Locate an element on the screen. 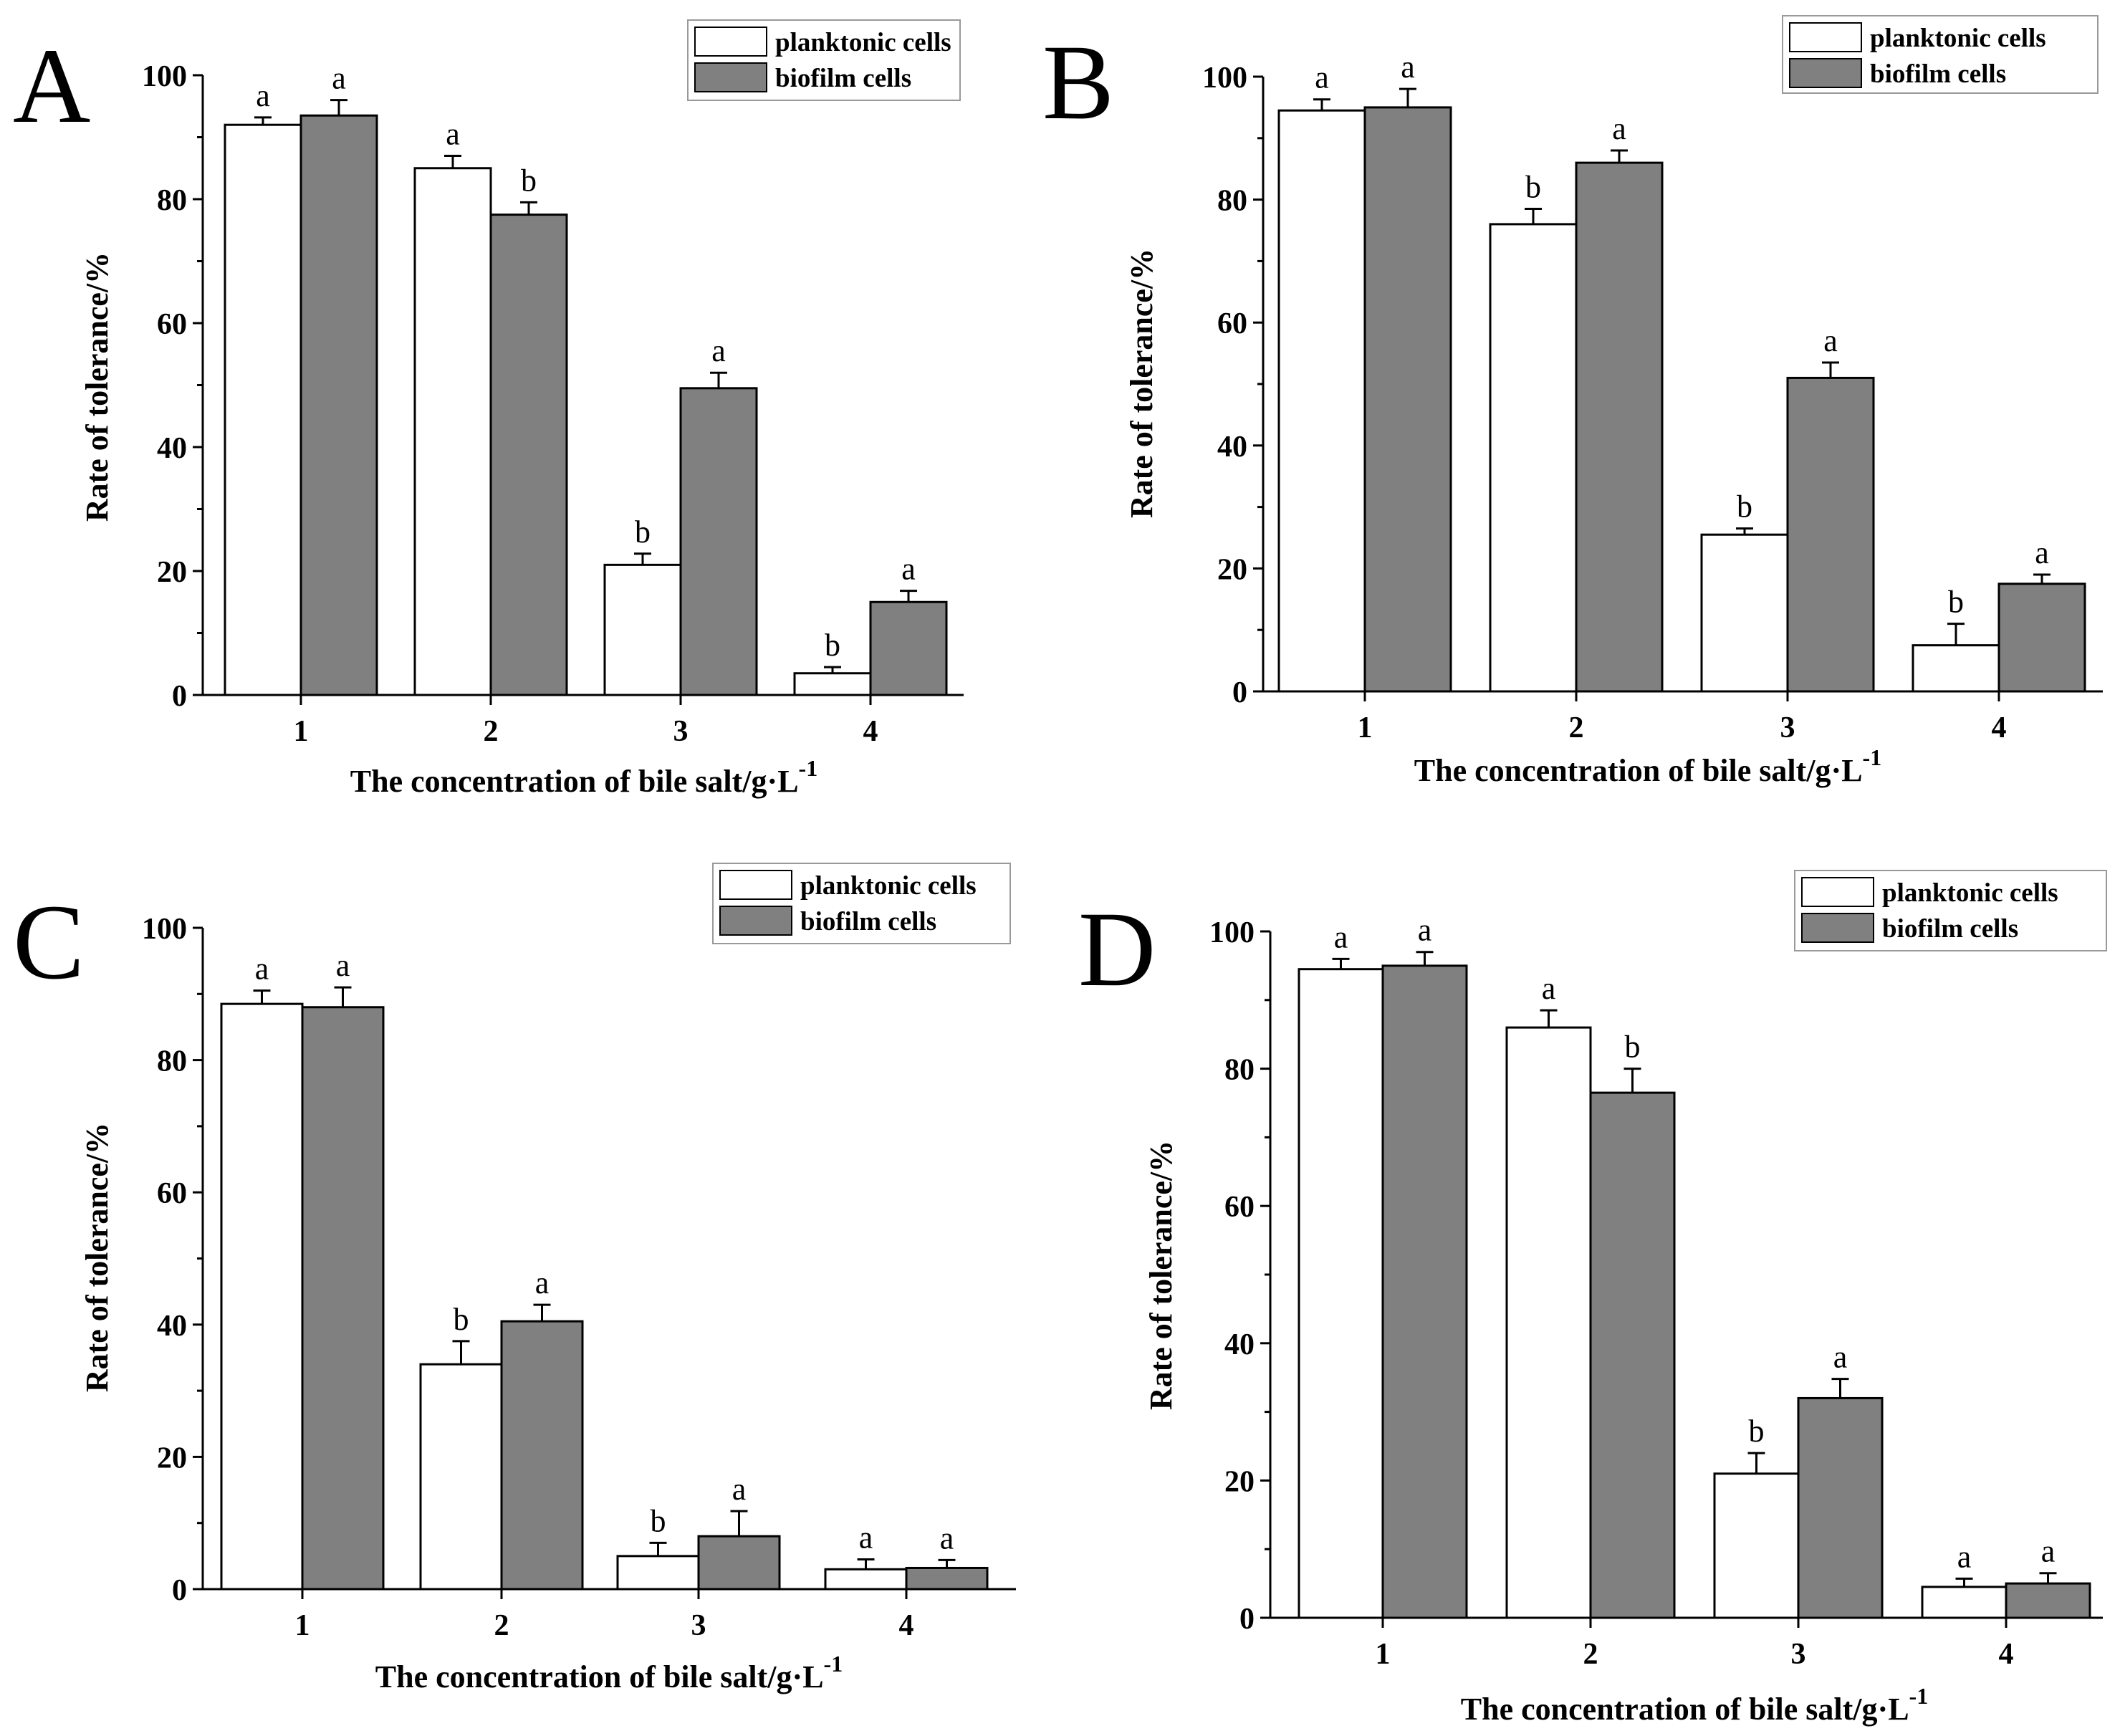  panel-letter: A is located at coordinates (51, 86).